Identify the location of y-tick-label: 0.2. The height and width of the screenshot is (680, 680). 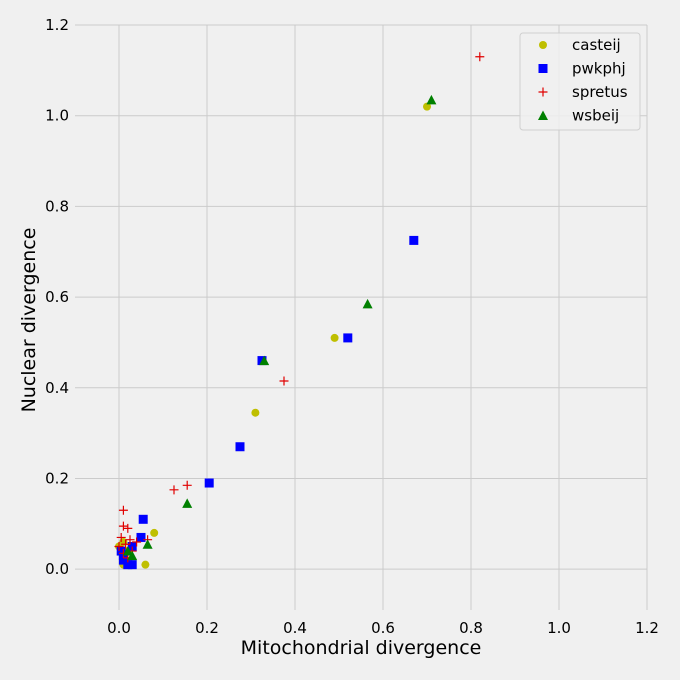
(57, 478).